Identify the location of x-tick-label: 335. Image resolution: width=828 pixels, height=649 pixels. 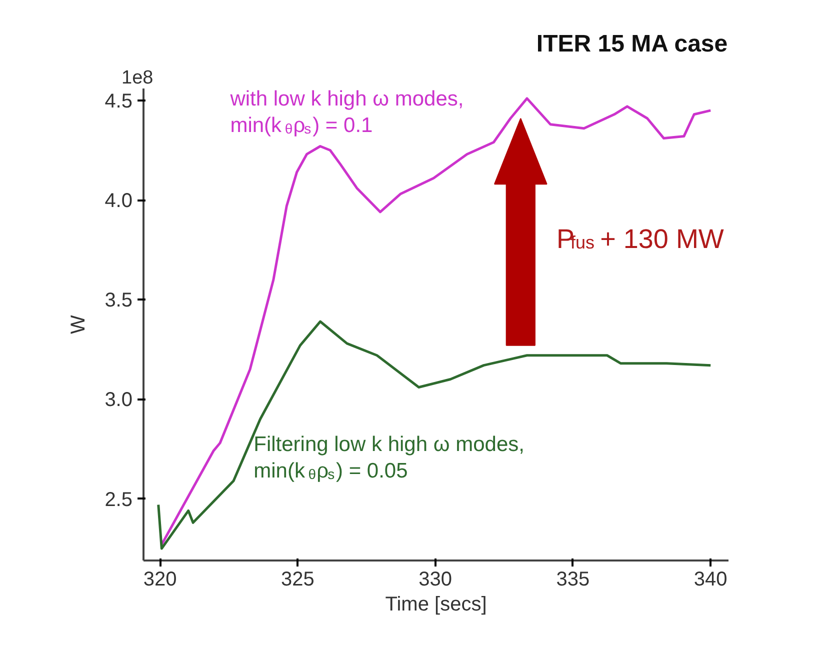
(573, 579).